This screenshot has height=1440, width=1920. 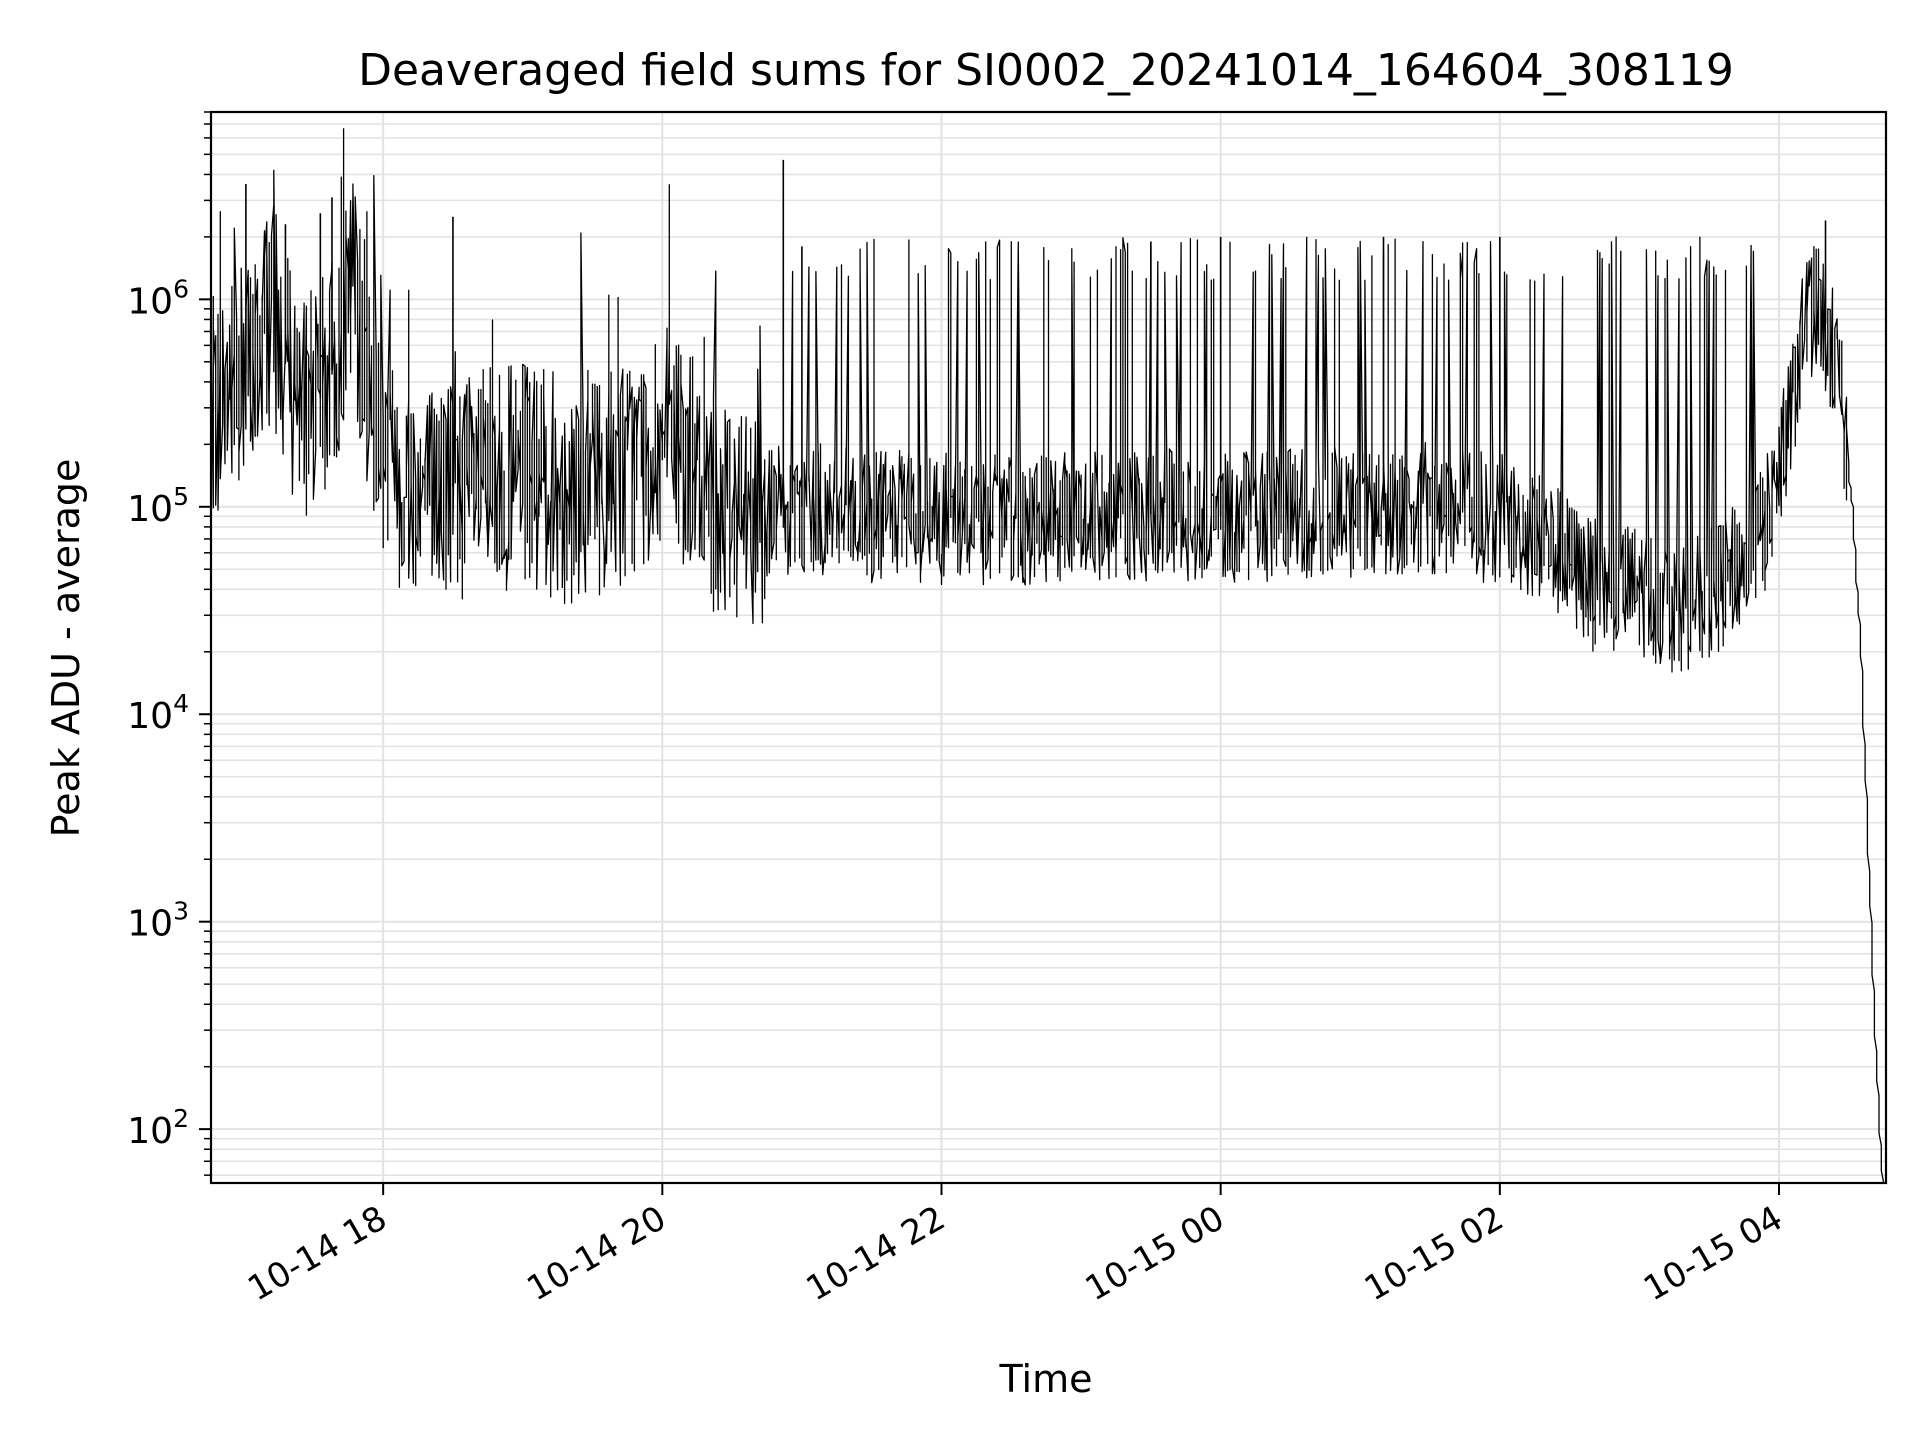 What do you see at coordinates (158, 506) in the screenshot?
I see `y-tick-label: 10⁵` at bounding box center [158, 506].